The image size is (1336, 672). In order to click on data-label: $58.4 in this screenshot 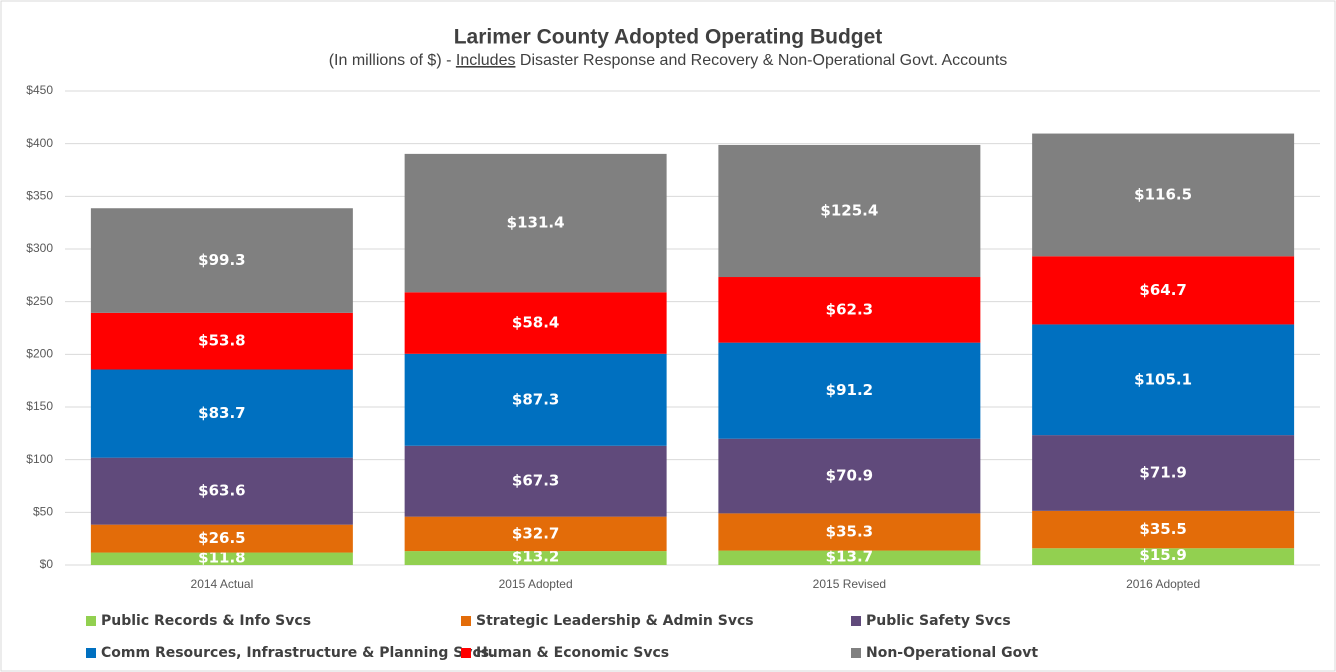, I will do `click(535, 323)`.